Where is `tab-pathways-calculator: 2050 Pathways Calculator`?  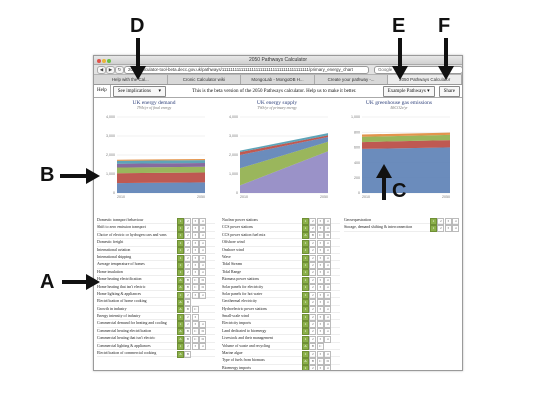 tab-pathways-calculator: 2050 Pathways Calculator is located at coordinates (425, 79).